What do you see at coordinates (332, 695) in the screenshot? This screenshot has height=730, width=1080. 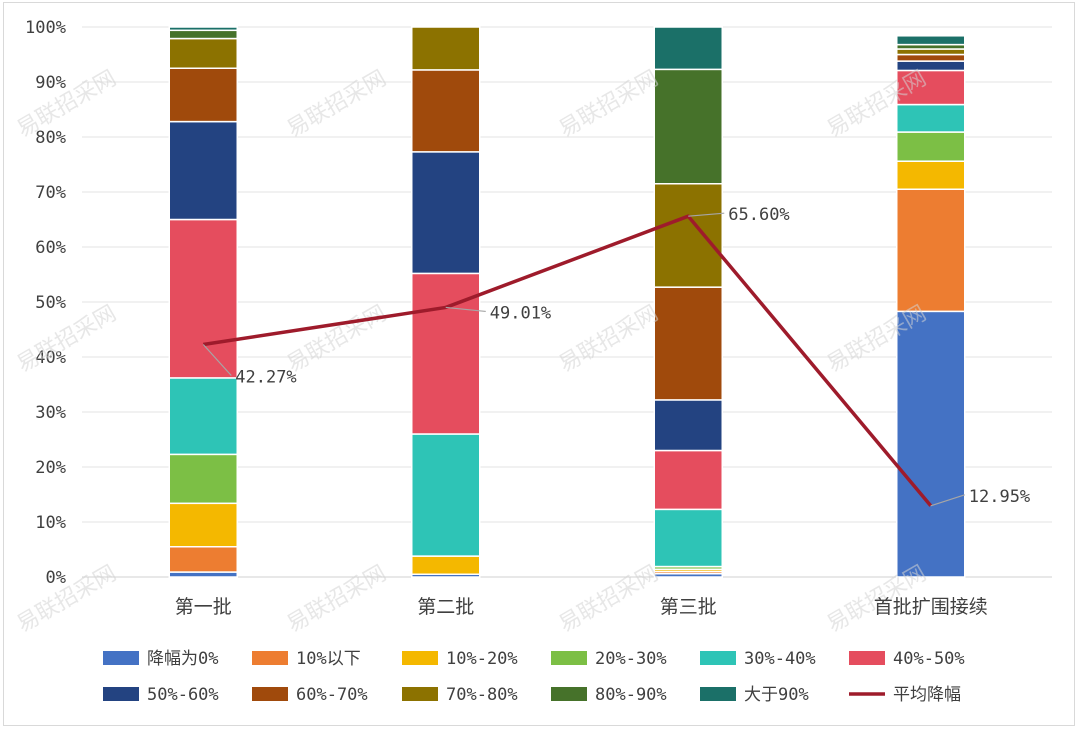 I see `legend-label: 60%-70%` at bounding box center [332, 695].